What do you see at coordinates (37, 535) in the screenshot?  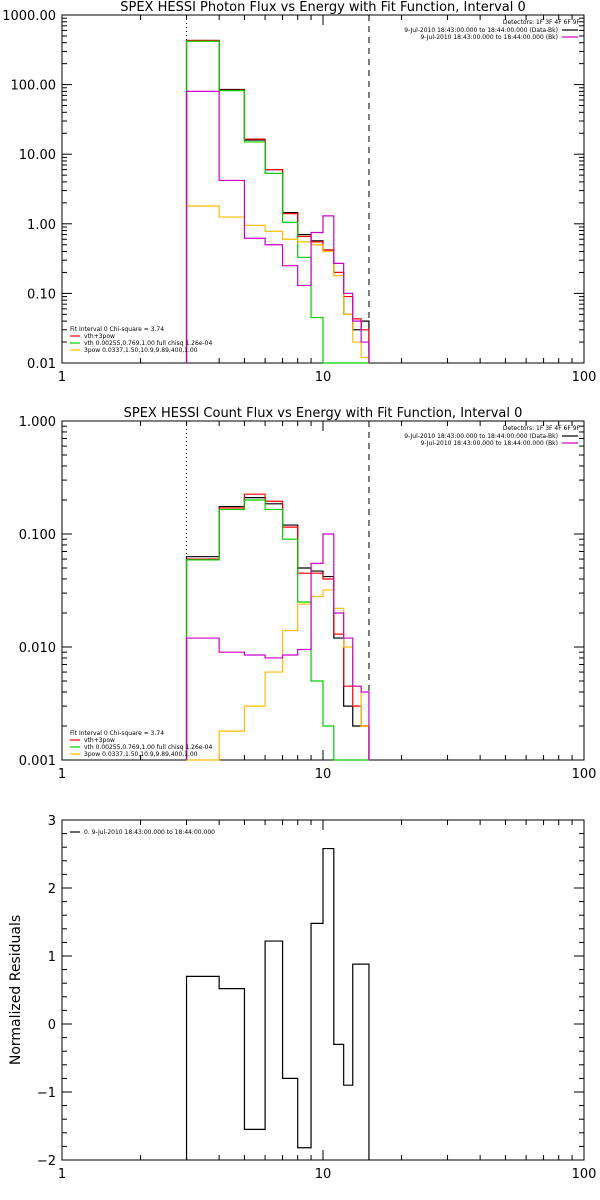 I see `y-tick-label: 0.100` at bounding box center [37, 535].